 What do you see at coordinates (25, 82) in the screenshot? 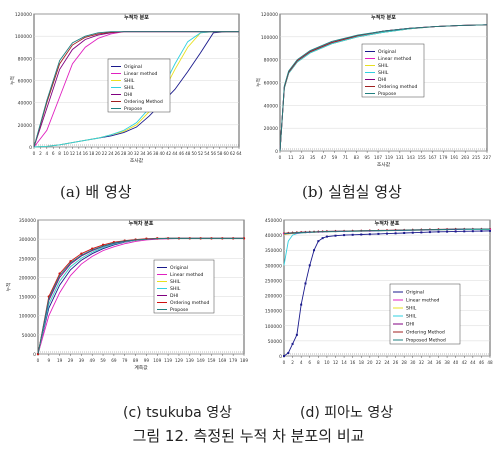
I see `y-tick-label: 60000` at bounding box center [25, 82].